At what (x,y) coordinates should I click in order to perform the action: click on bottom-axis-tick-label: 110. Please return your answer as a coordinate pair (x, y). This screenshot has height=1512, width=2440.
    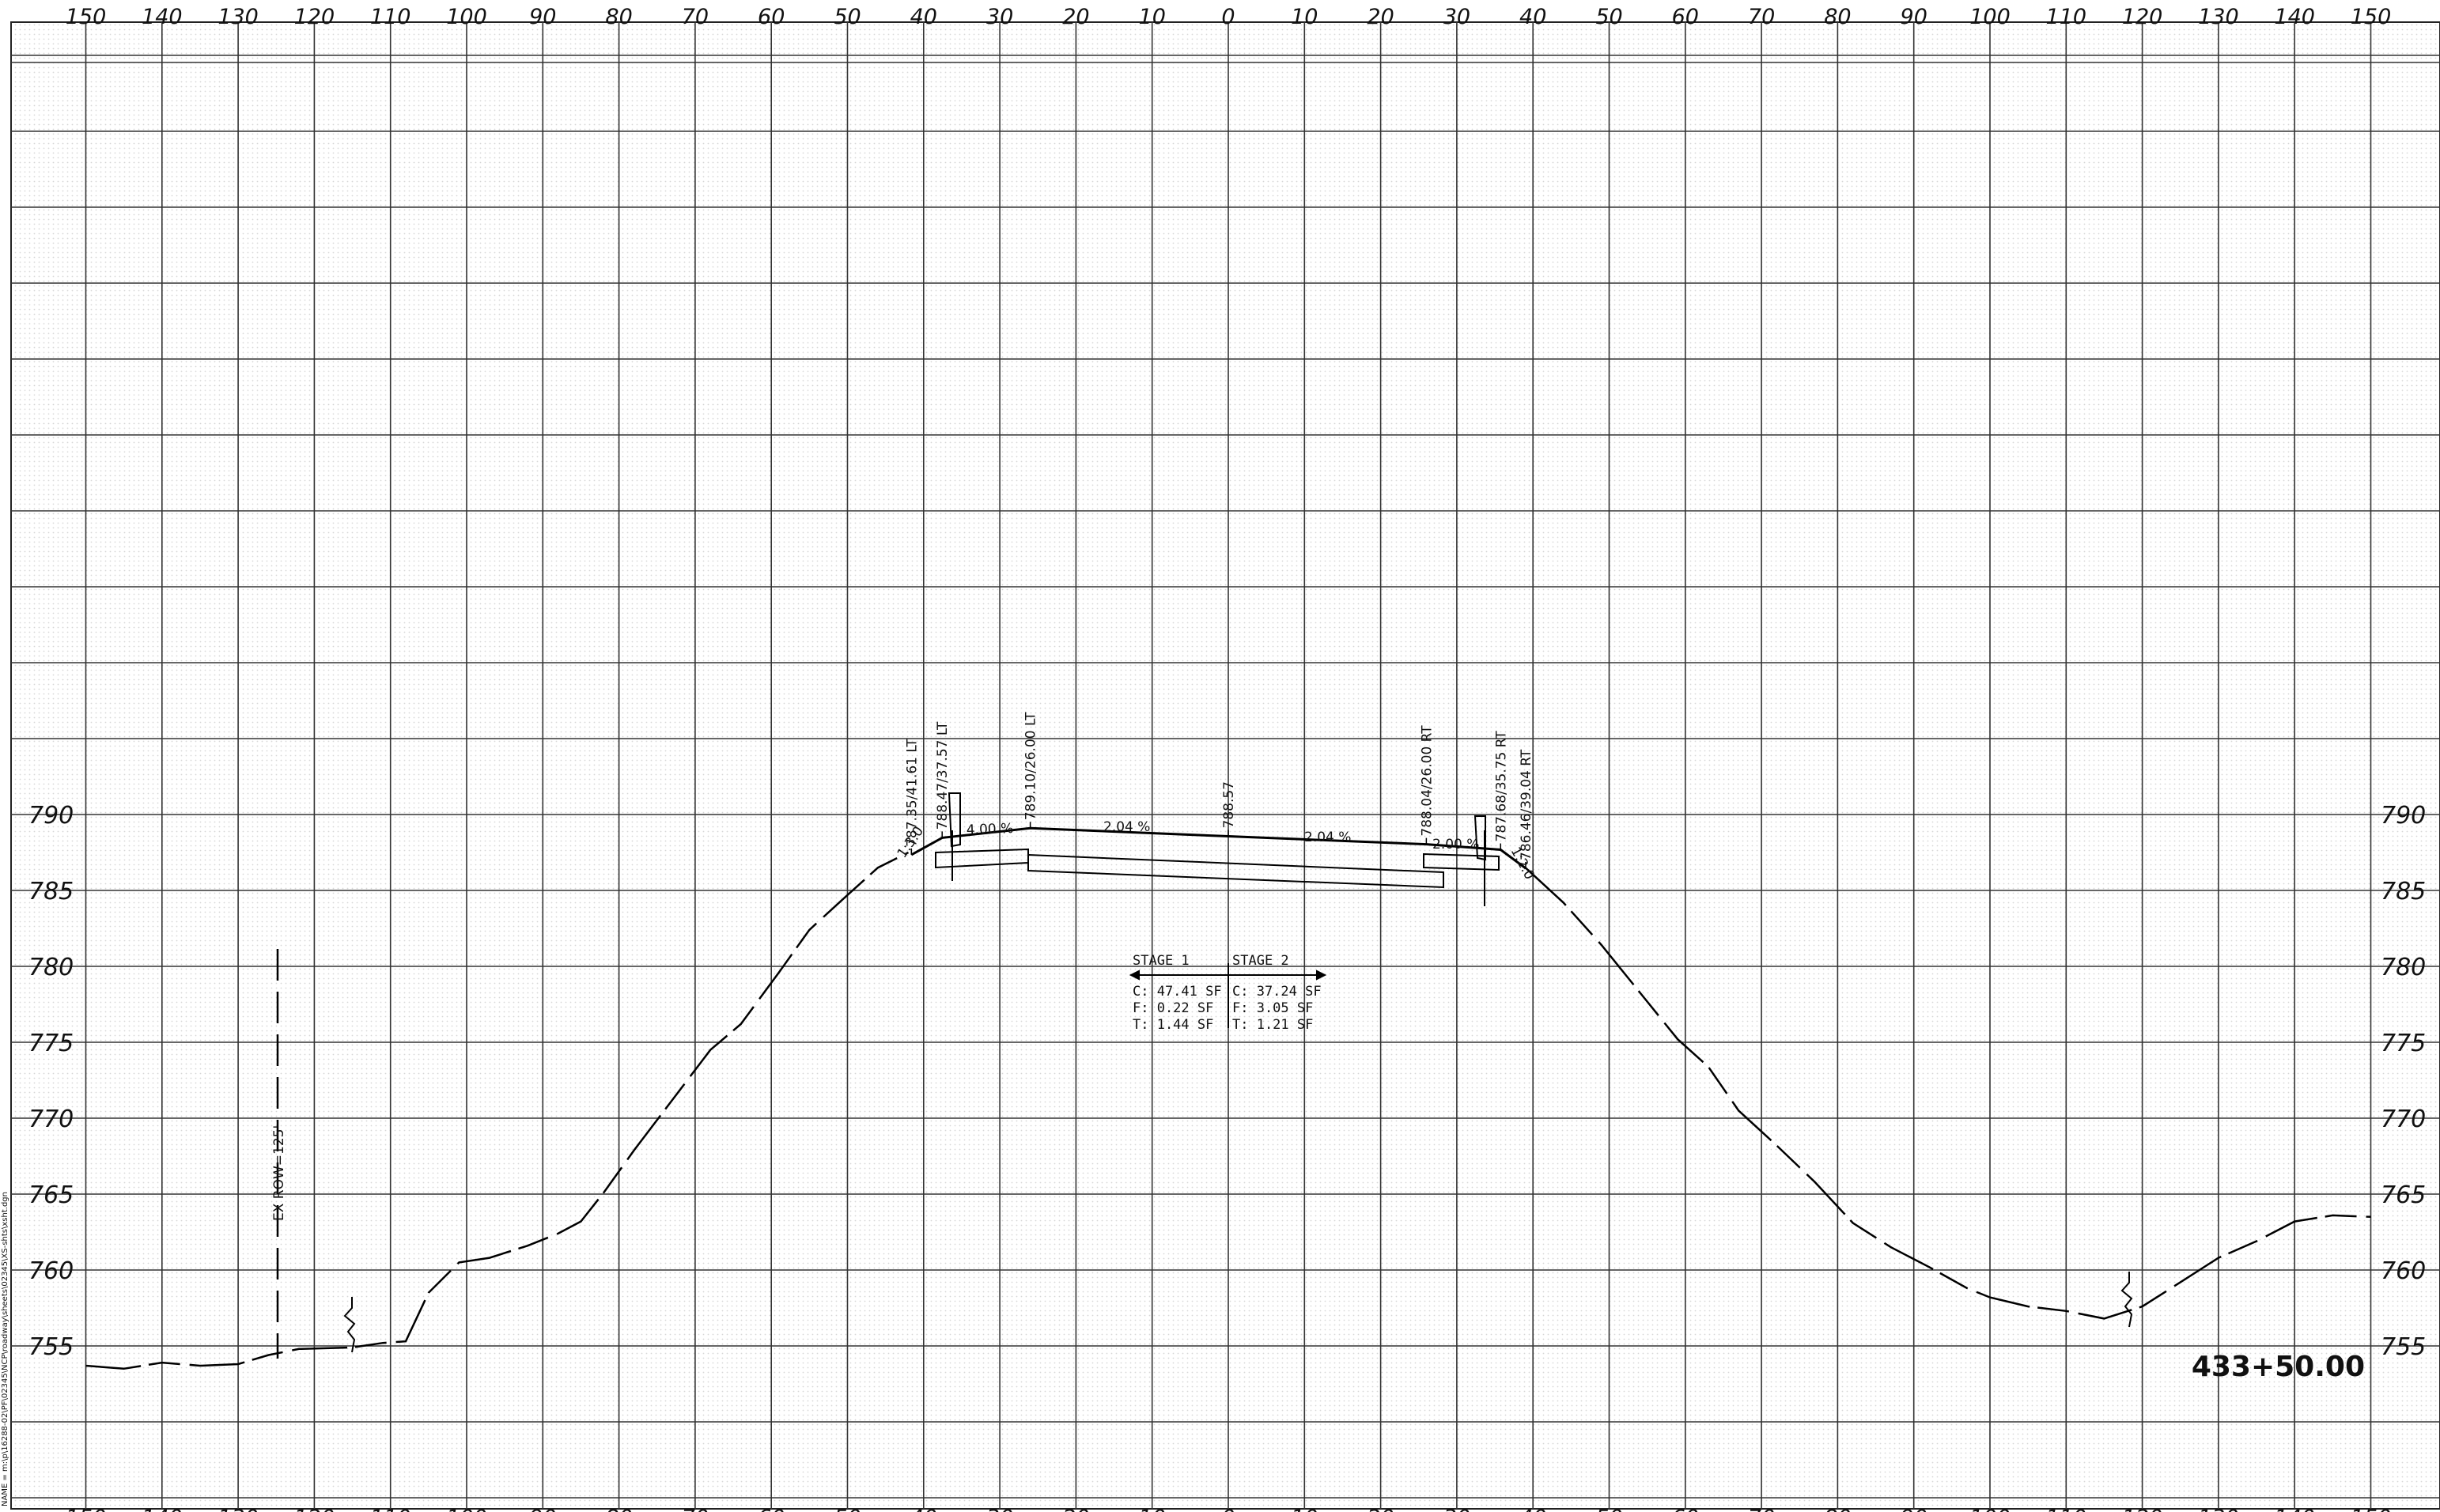
    Looking at the image, I should click on (2066, 1509).